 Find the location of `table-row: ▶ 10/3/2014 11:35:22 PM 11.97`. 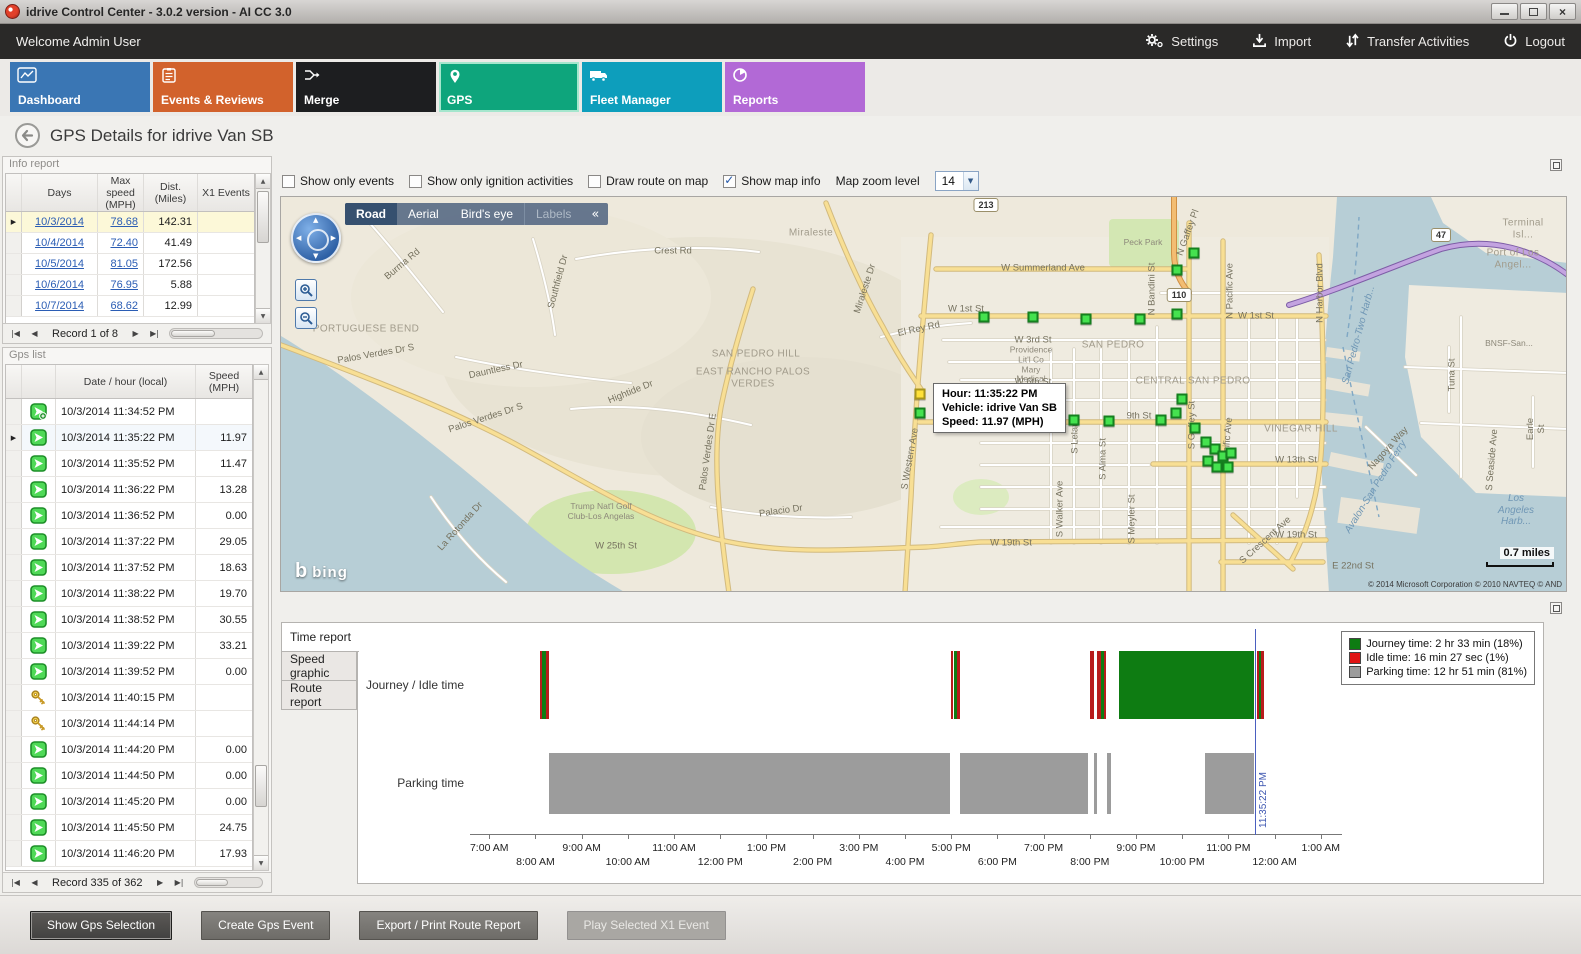

table-row: ▶ 10/3/2014 11:35:22 PM 11.97 is located at coordinates (129, 438).